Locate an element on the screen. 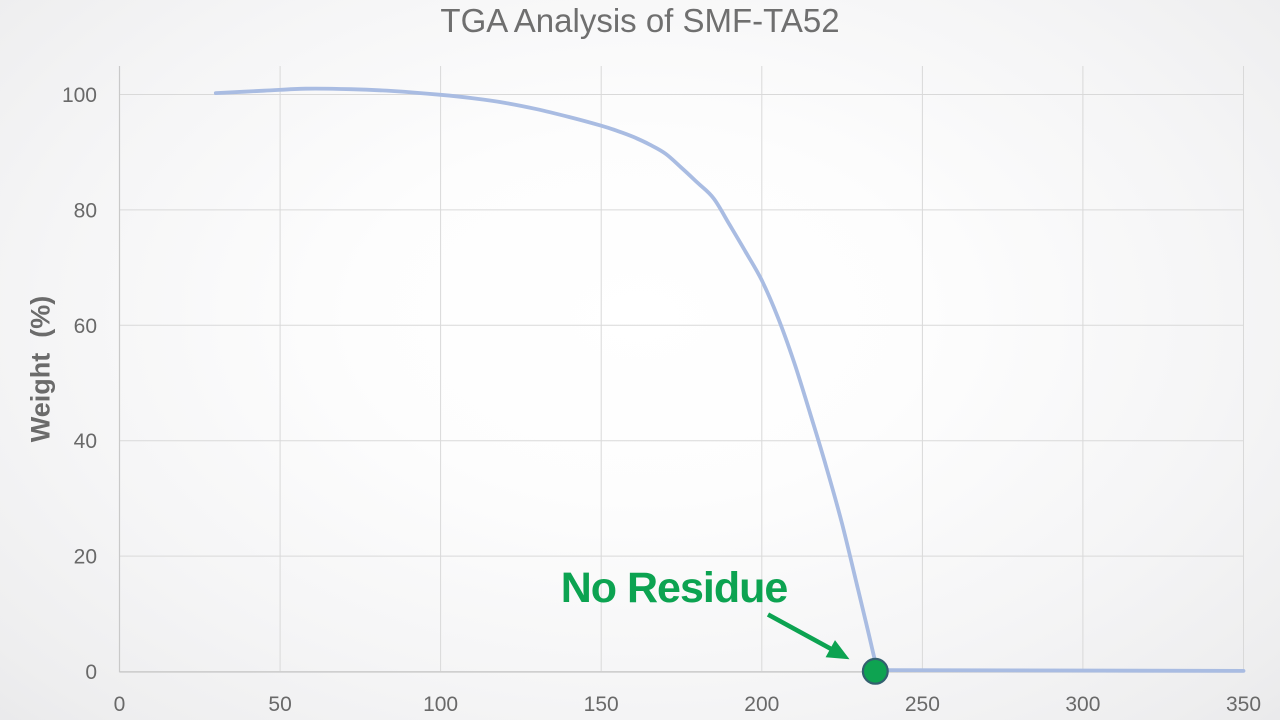  svg-text: 60 is located at coordinates (85, 326).